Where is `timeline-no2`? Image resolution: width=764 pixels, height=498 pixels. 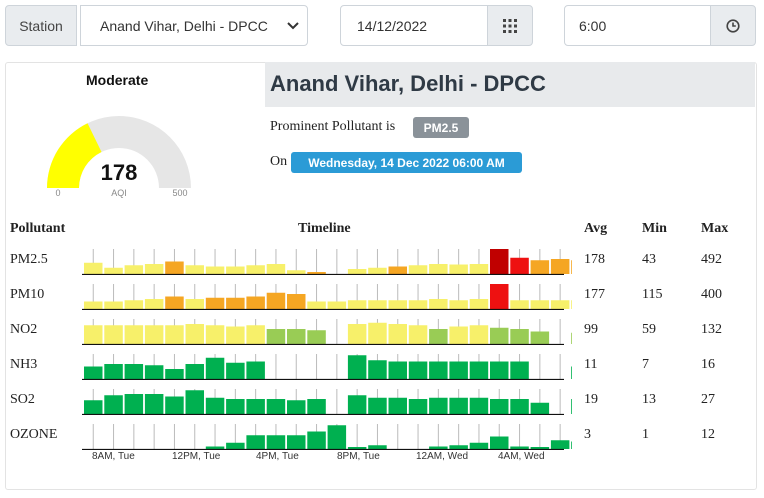 timeline-no2 is located at coordinates (327, 332).